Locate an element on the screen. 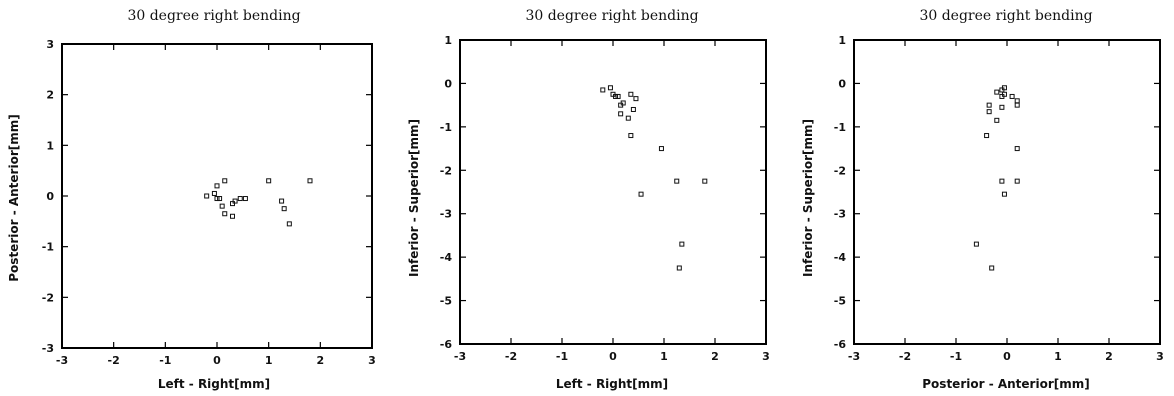 This screenshot has height=396, width=1174. y-tick-label: -5 is located at coordinates (446, 301).